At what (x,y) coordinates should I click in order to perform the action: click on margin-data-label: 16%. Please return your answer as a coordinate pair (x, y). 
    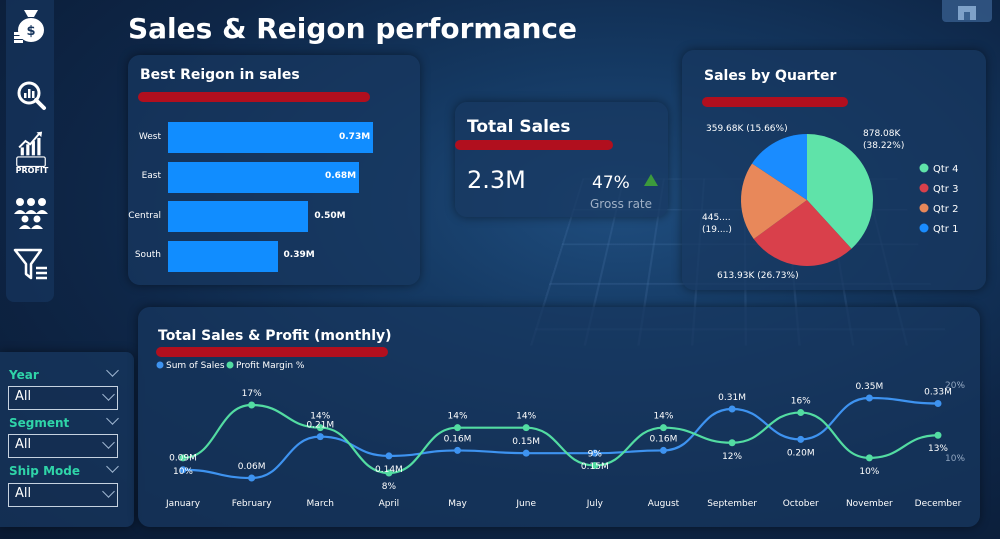
    Looking at the image, I should click on (801, 402).